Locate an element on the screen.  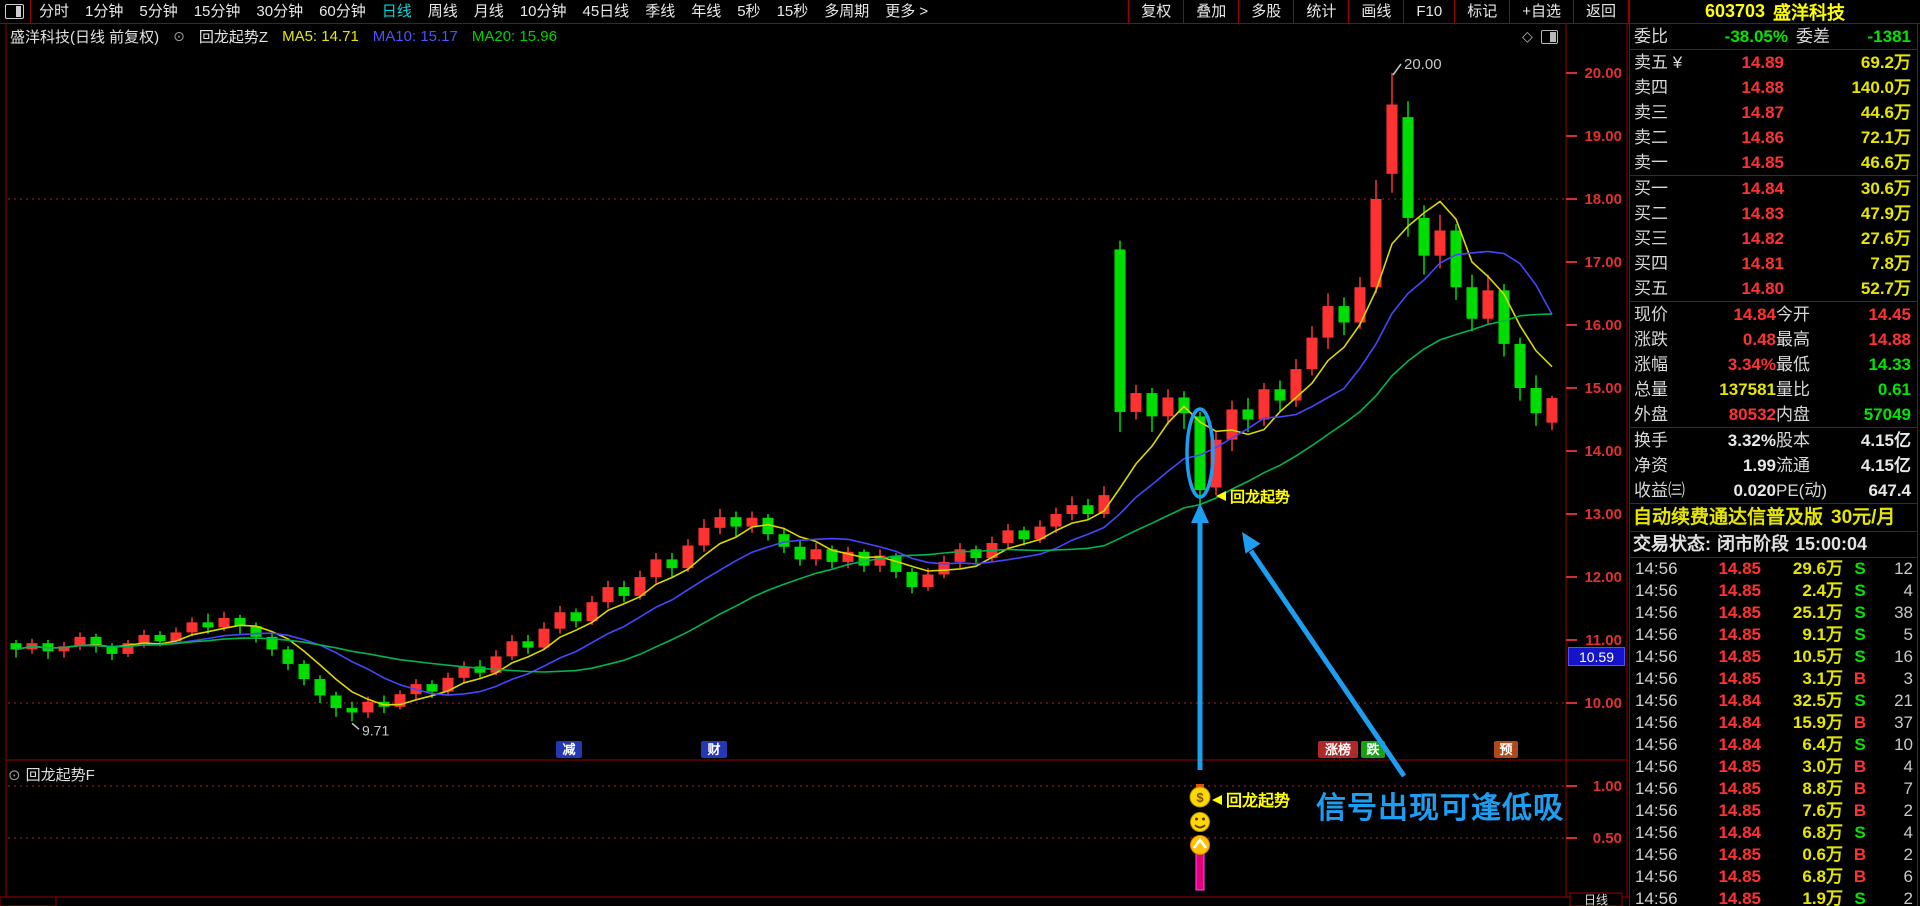
toolbar-button: 统计 is located at coordinates (1320, 11).